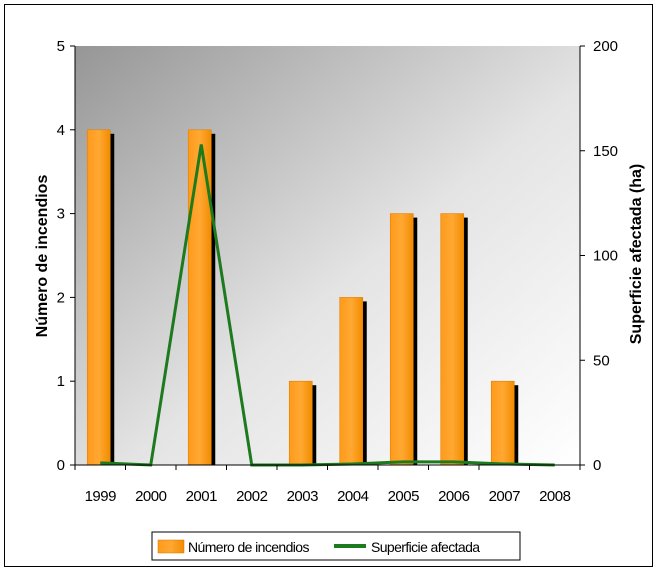 This screenshot has height=573, width=659. What do you see at coordinates (425, 547) in the screenshot?
I see `legend-label-line: Superficie afectada` at bounding box center [425, 547].